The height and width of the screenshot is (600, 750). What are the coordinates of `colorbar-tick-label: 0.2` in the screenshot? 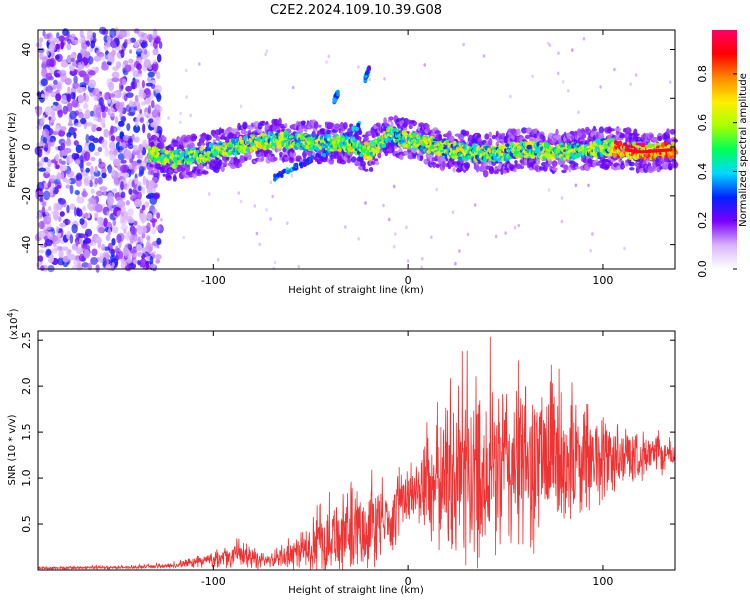 It's located at (702, 220).